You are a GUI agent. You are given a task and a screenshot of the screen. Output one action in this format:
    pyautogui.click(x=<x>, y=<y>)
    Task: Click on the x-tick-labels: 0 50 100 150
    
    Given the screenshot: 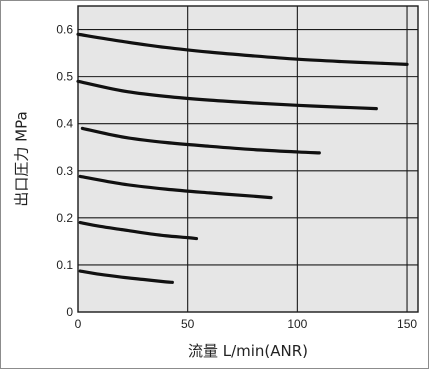 What is the action you would take?
    pyautogui.click(x=246, y=324)
    